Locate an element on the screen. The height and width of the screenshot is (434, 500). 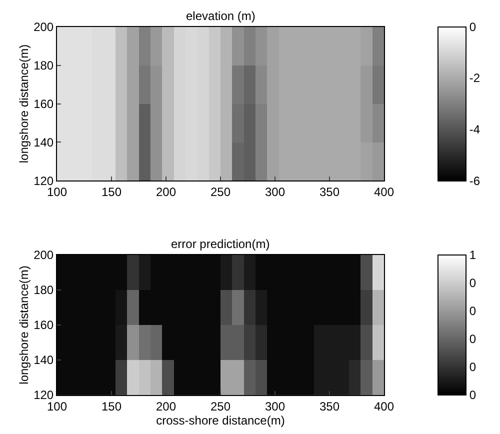
x-axis-title: cross-shore distance(m) is located at coordinates (220, 420).